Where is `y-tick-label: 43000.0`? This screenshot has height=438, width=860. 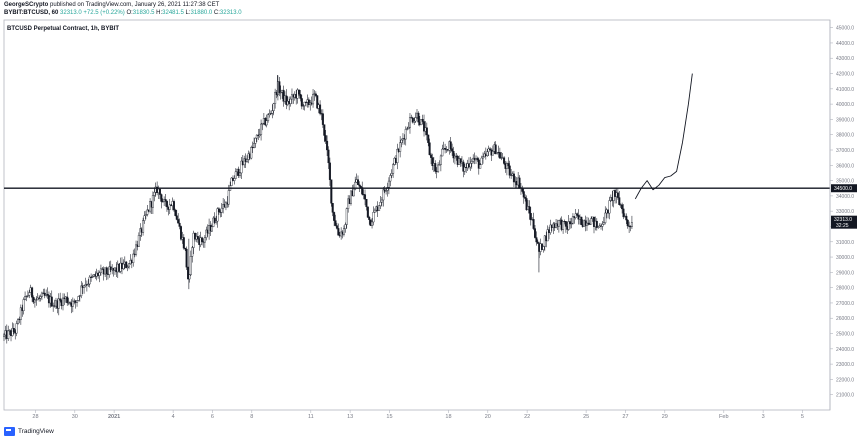 y-tick-label: 43000.0 is located at coordinates (845, 59).